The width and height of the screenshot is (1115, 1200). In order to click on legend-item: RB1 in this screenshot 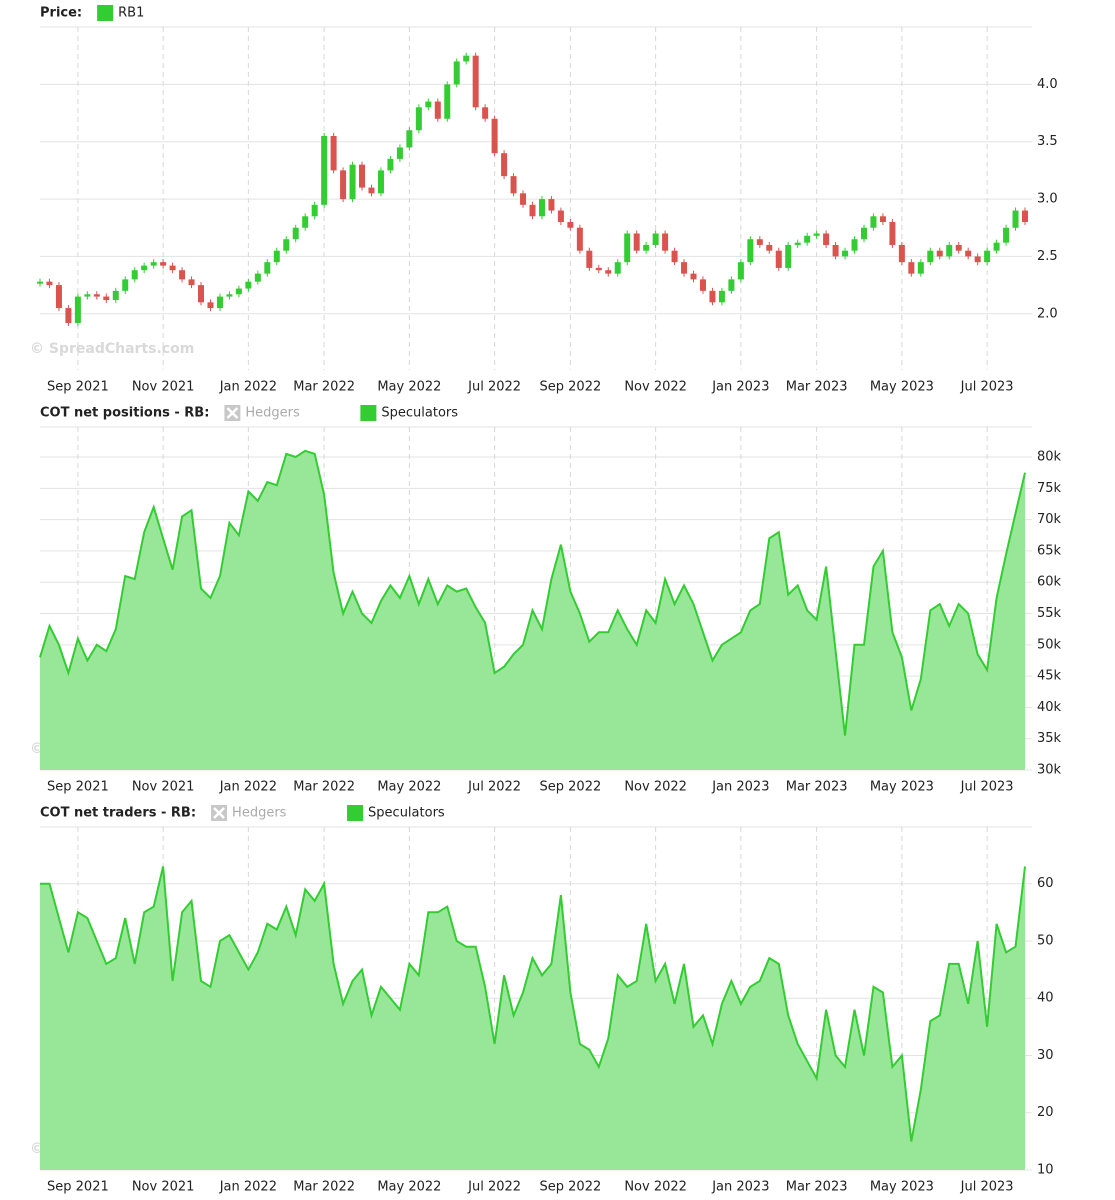, I will do `click(120, 13)`.